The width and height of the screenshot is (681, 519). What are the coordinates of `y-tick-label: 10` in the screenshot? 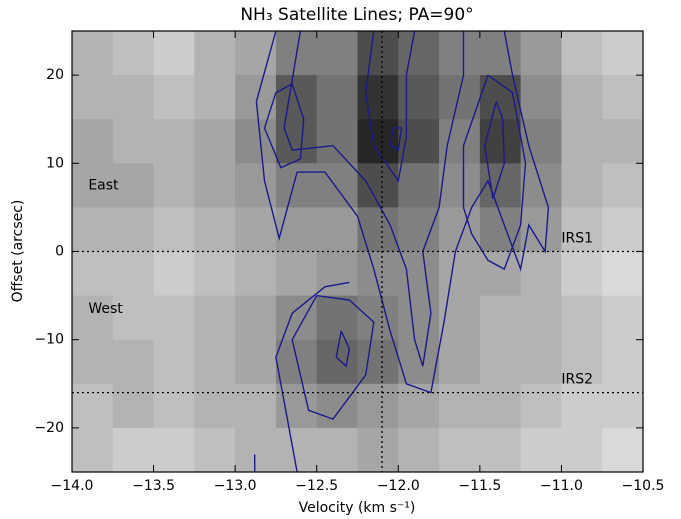 It's located at (55, 163).